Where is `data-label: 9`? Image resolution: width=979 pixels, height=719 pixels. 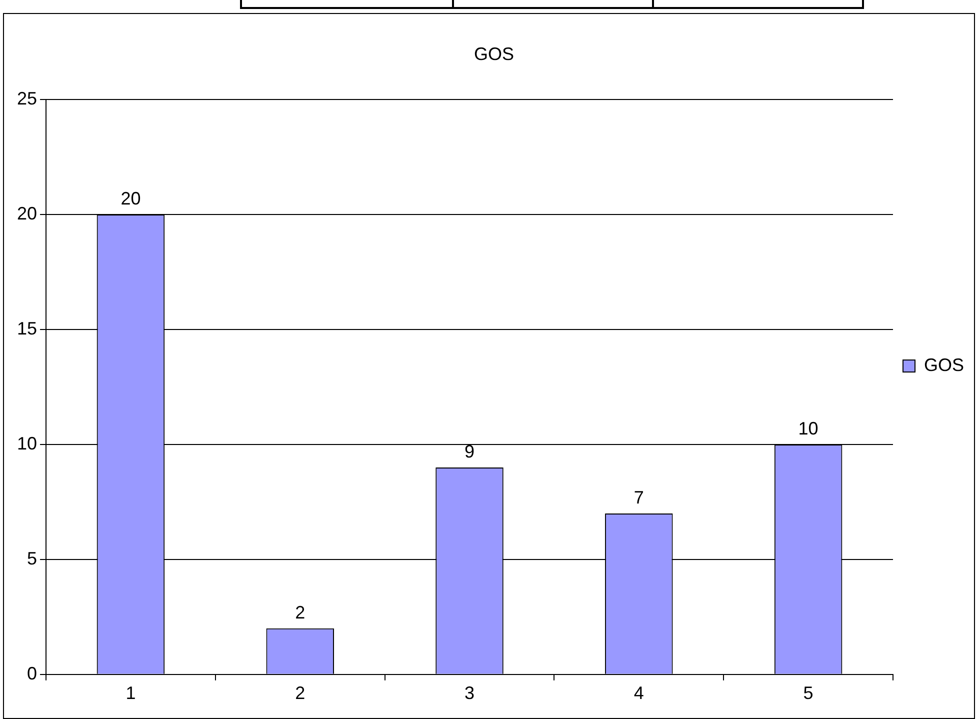 data-label: 9 is located at coordinates (469, 451).